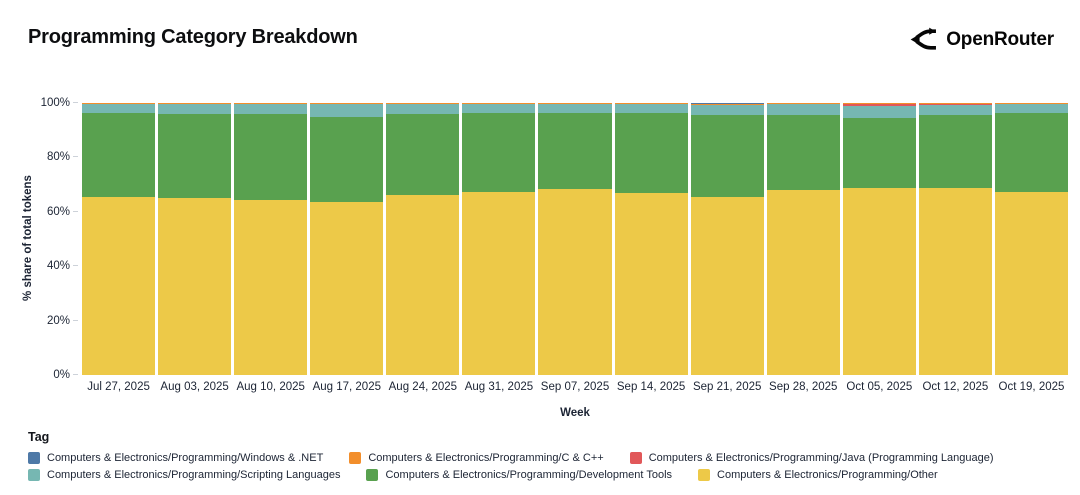  I want to click on y-tick-label: 0%, so click(61, 375).